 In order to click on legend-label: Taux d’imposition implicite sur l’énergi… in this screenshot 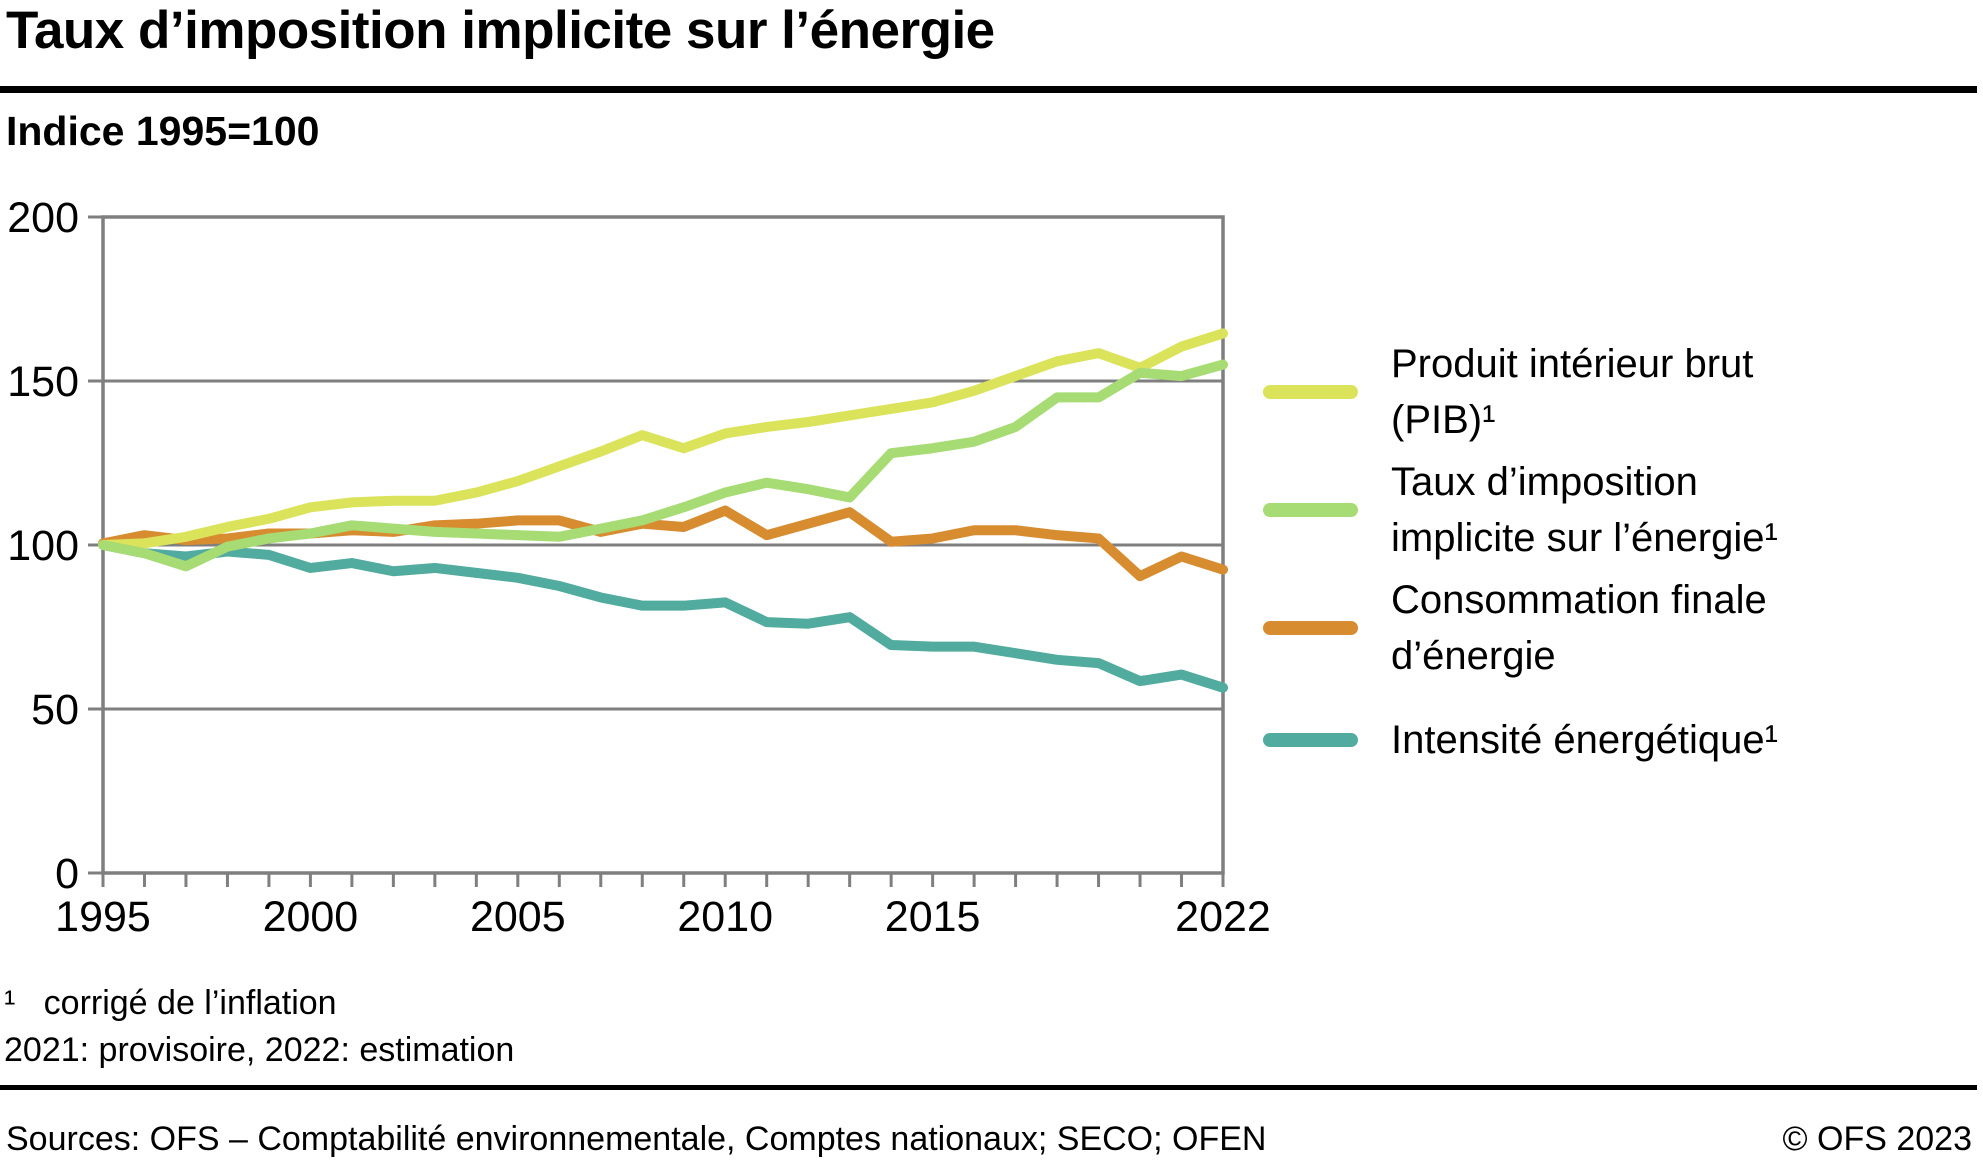, I will do `click(1584, 510)`.